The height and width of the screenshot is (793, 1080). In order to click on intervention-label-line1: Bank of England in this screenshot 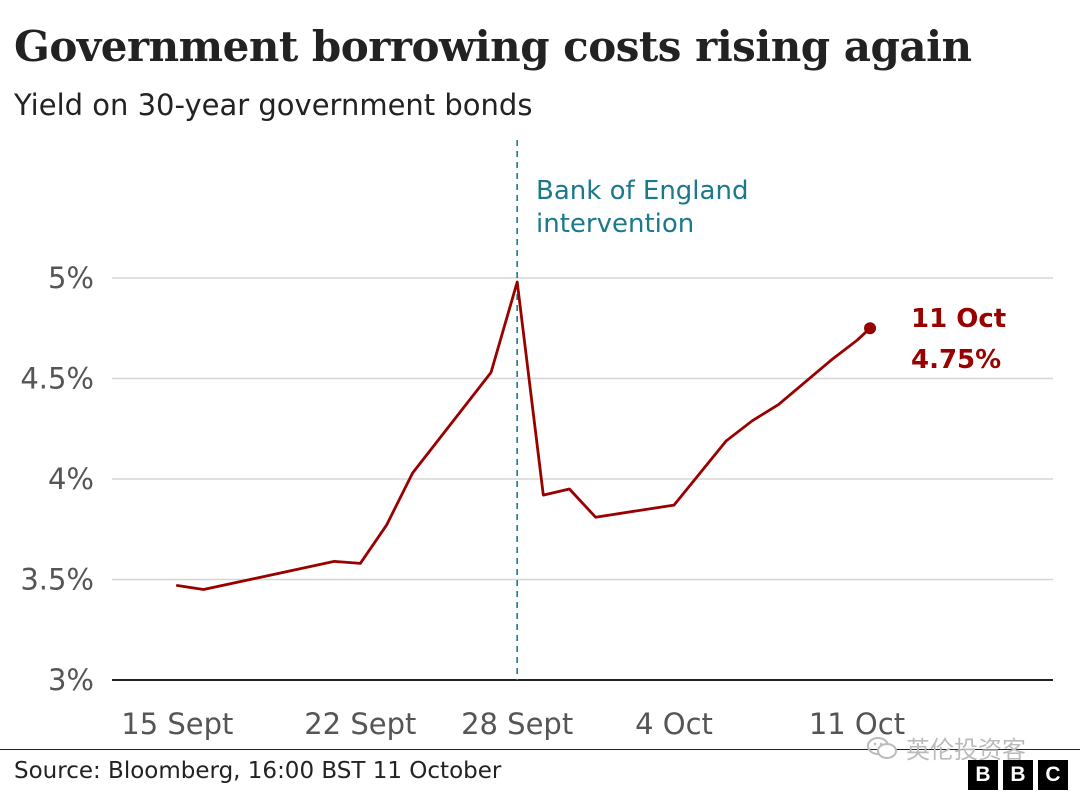, I will do `click(642, 191)`.